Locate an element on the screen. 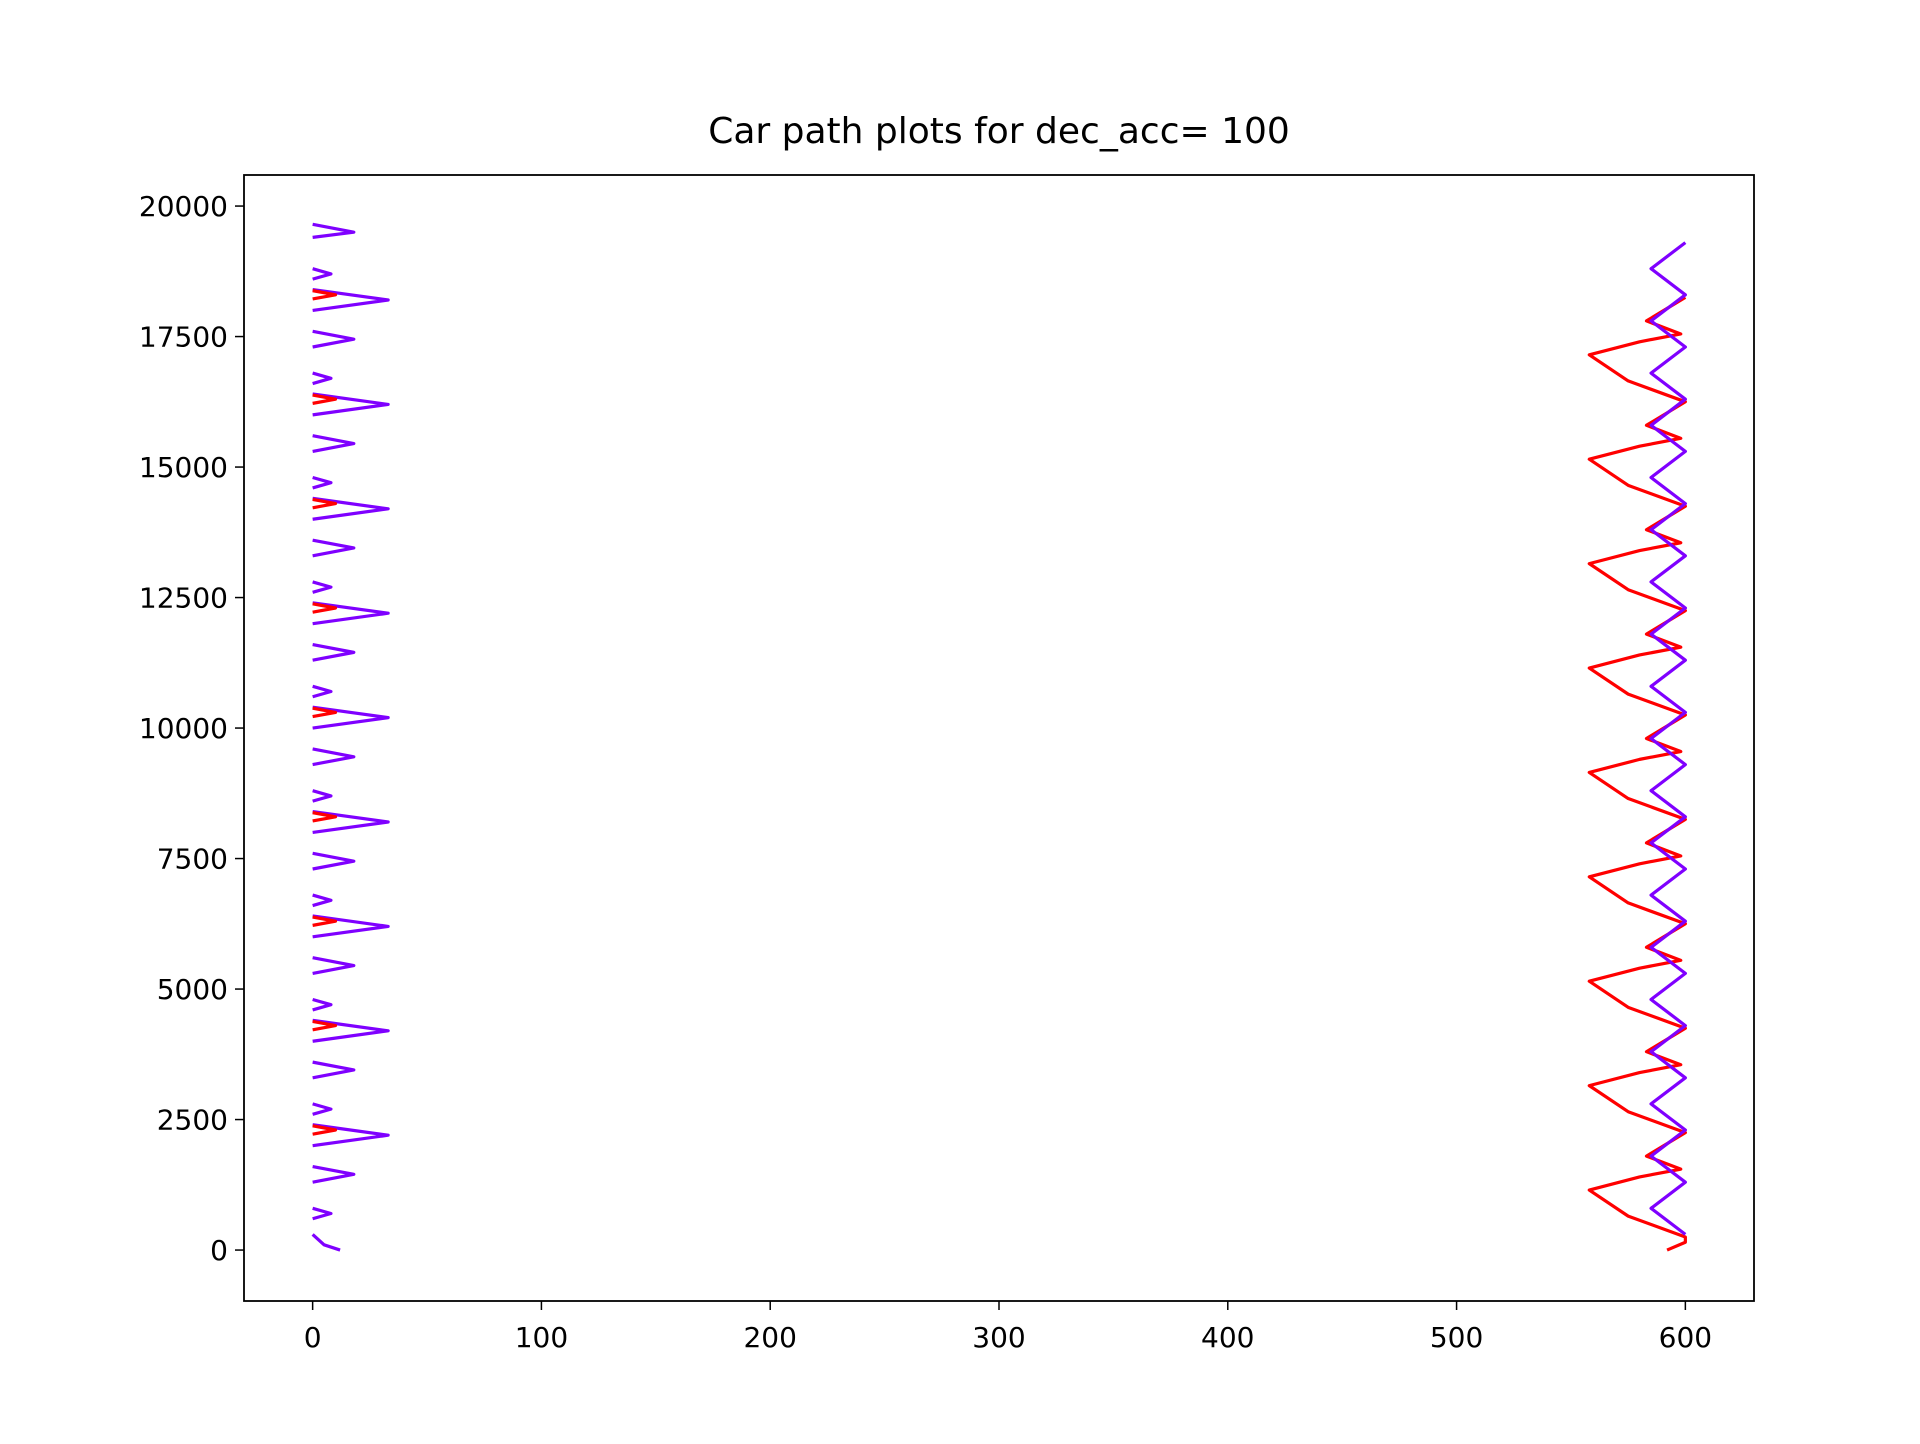 This screenshot has width=1920, height=1444. y-tick-label: 5000 is located at coordinates (192, 989).